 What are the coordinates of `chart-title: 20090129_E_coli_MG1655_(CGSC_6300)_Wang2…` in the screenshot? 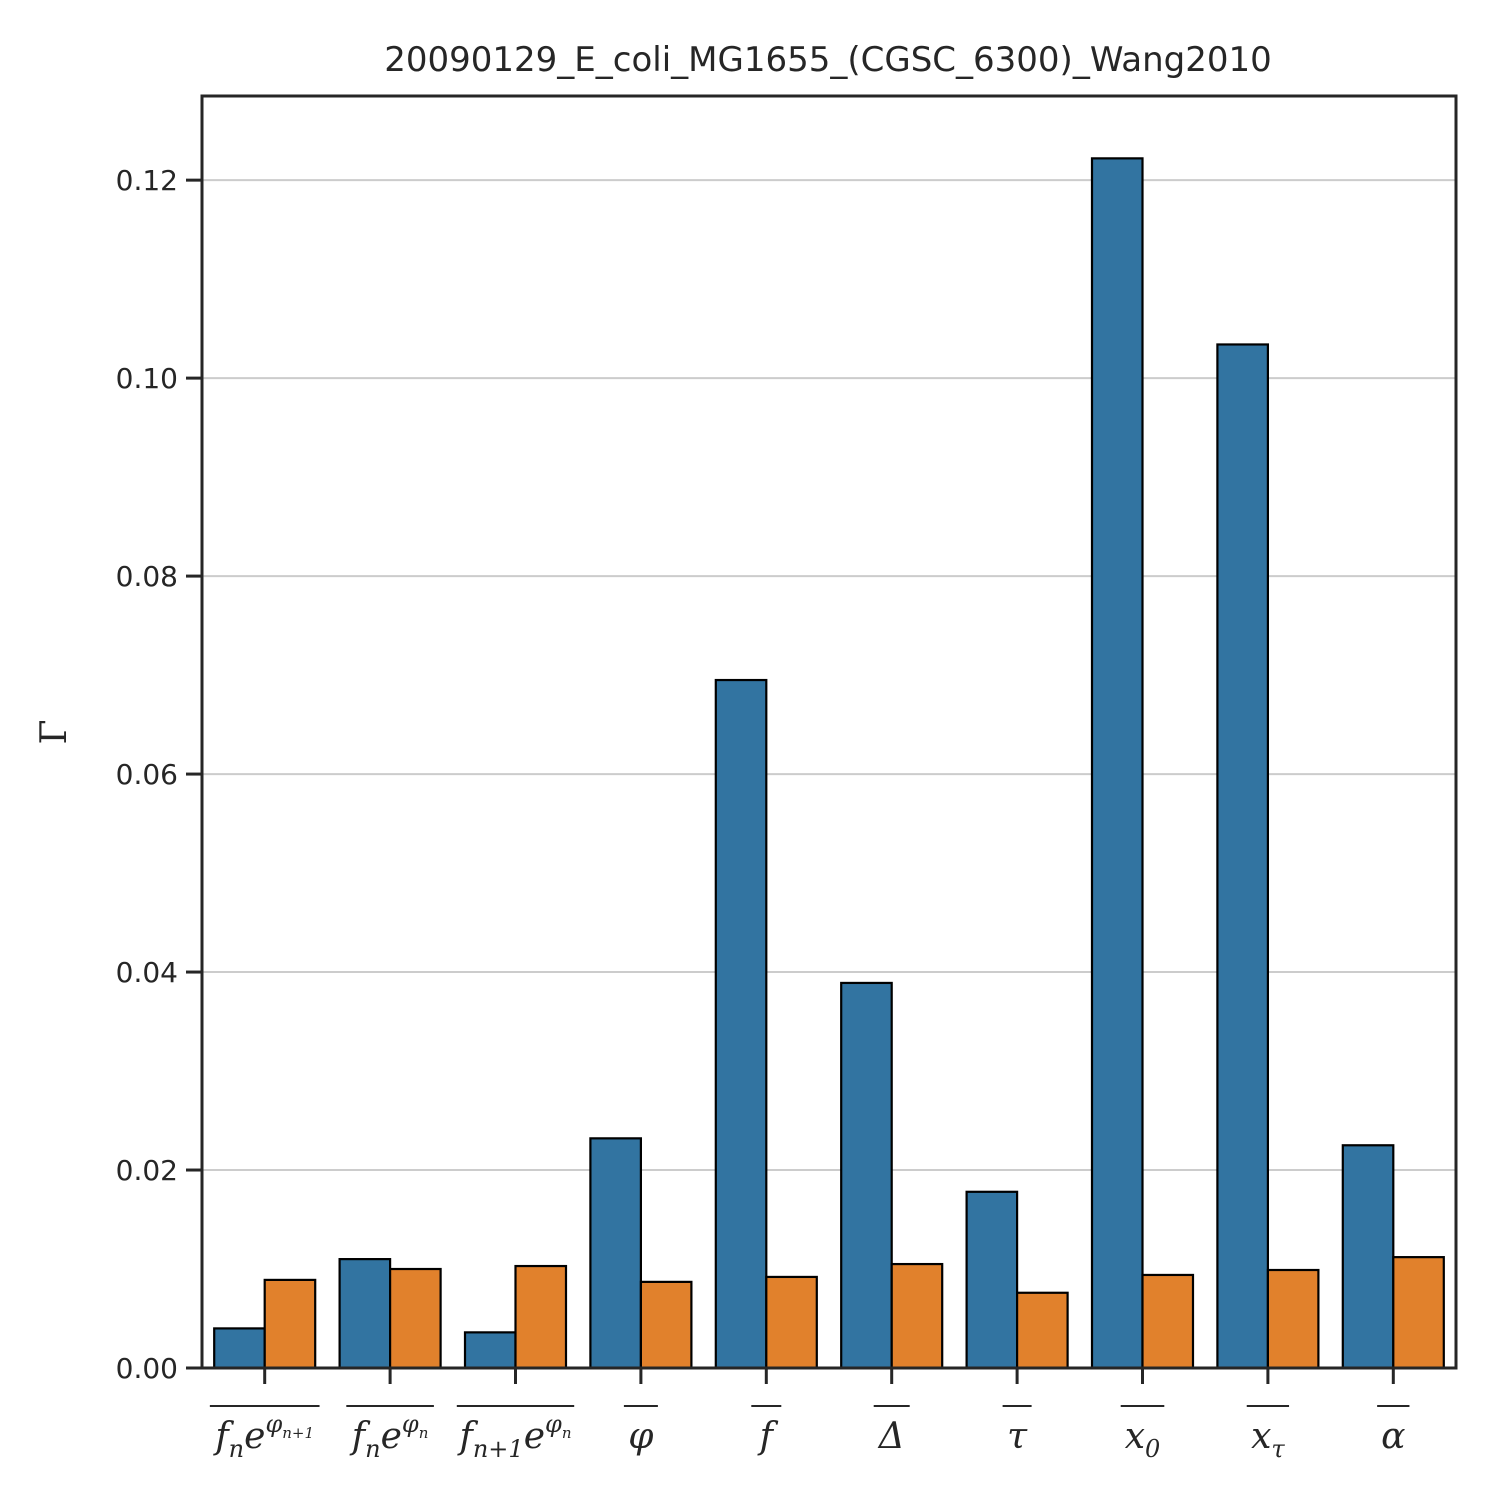 It's located at (828, 60).